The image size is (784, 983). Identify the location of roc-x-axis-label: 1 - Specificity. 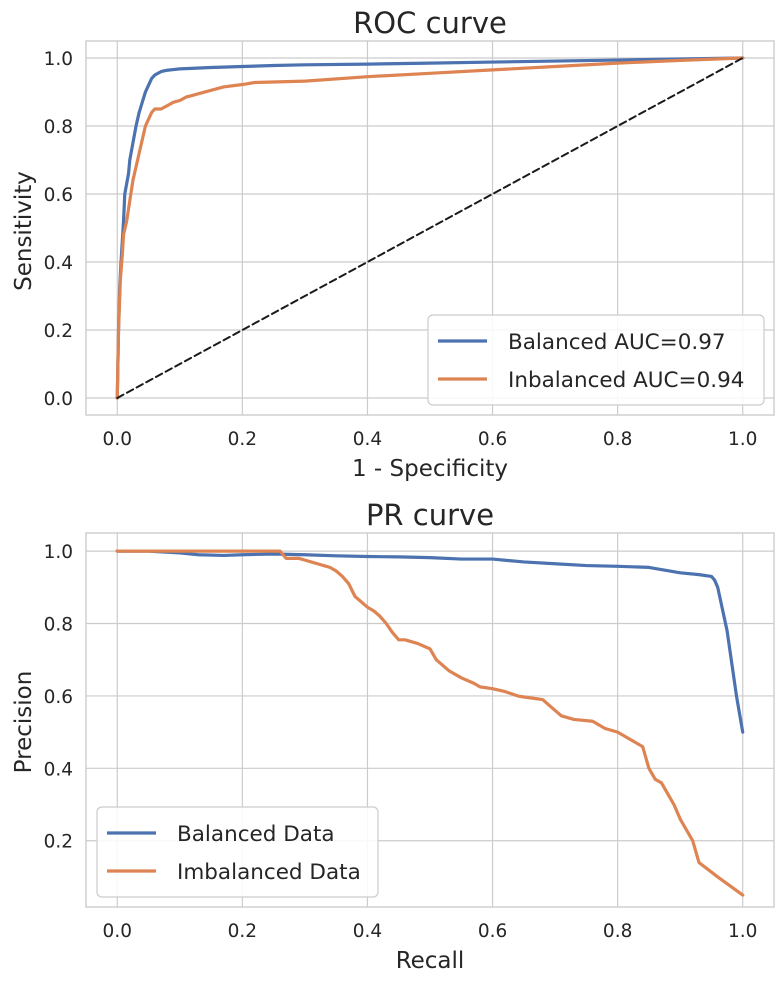
(430, 469).